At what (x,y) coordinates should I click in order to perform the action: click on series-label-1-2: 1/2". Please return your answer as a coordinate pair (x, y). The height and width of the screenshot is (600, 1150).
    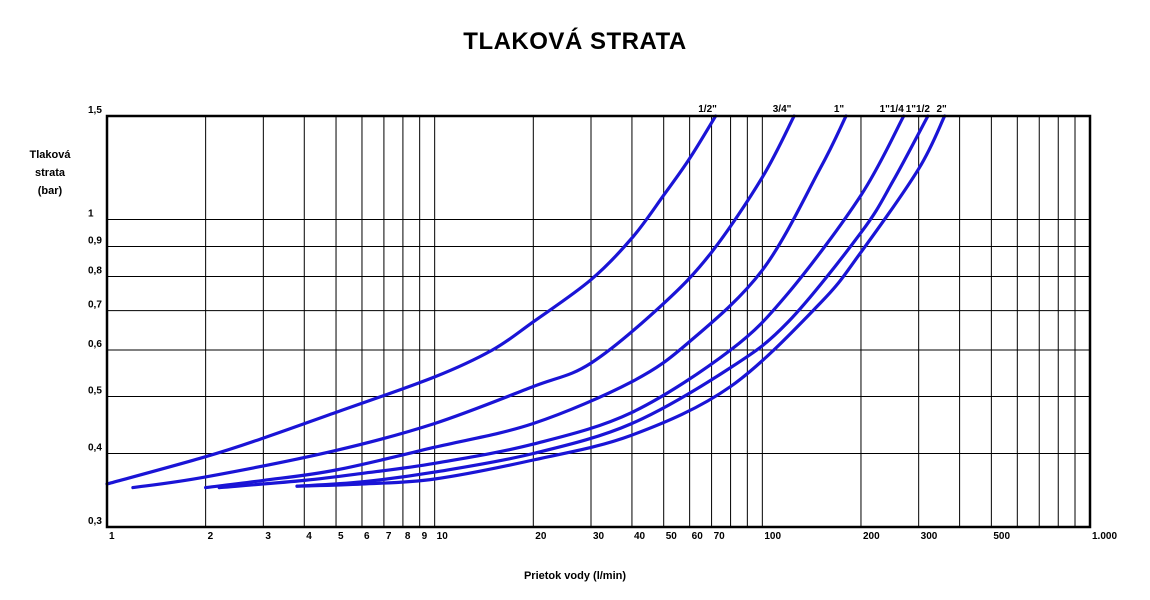
    Looking at the image, I should click on (707, 109).